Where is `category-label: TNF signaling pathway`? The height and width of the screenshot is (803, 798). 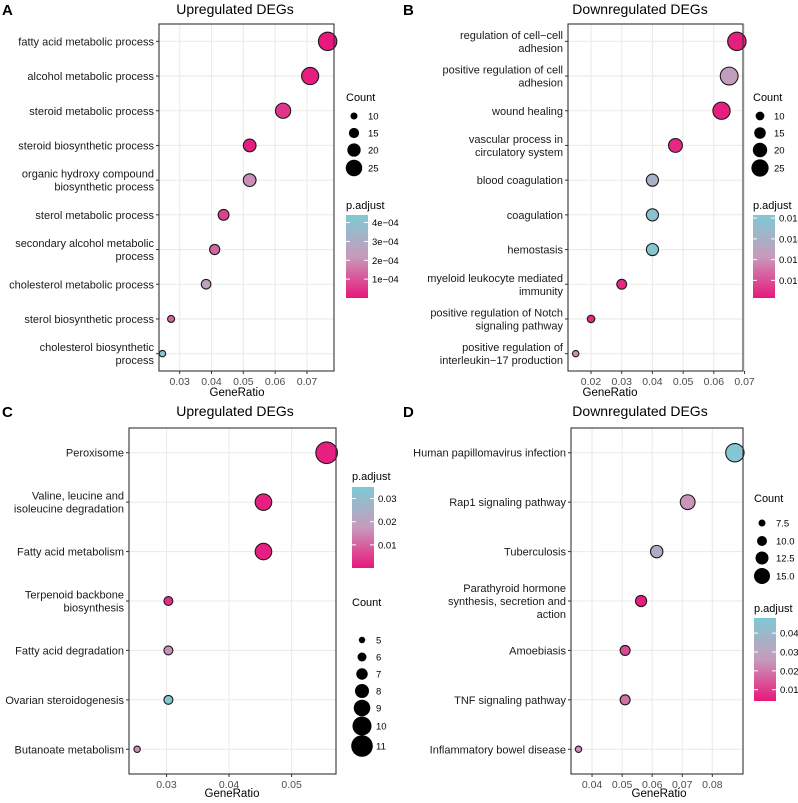 category-label: TNF signaling pathway is located at coordinates (510, 701).